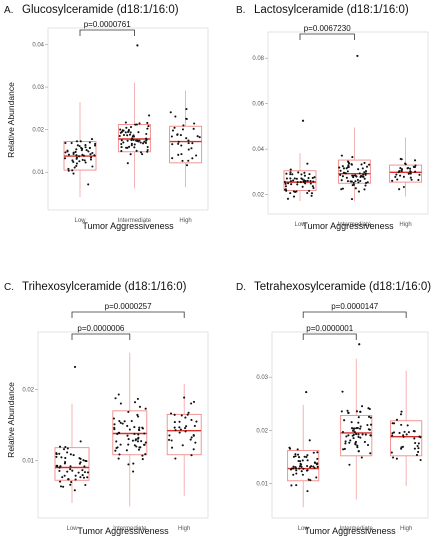 This screenshot has height=550, width=444. What do you see at coordinates (100, 10) in the screenshot?
I see `panel-title: Glucosylceramide (d18:1/16:0)` at bounding box center [100, 10].